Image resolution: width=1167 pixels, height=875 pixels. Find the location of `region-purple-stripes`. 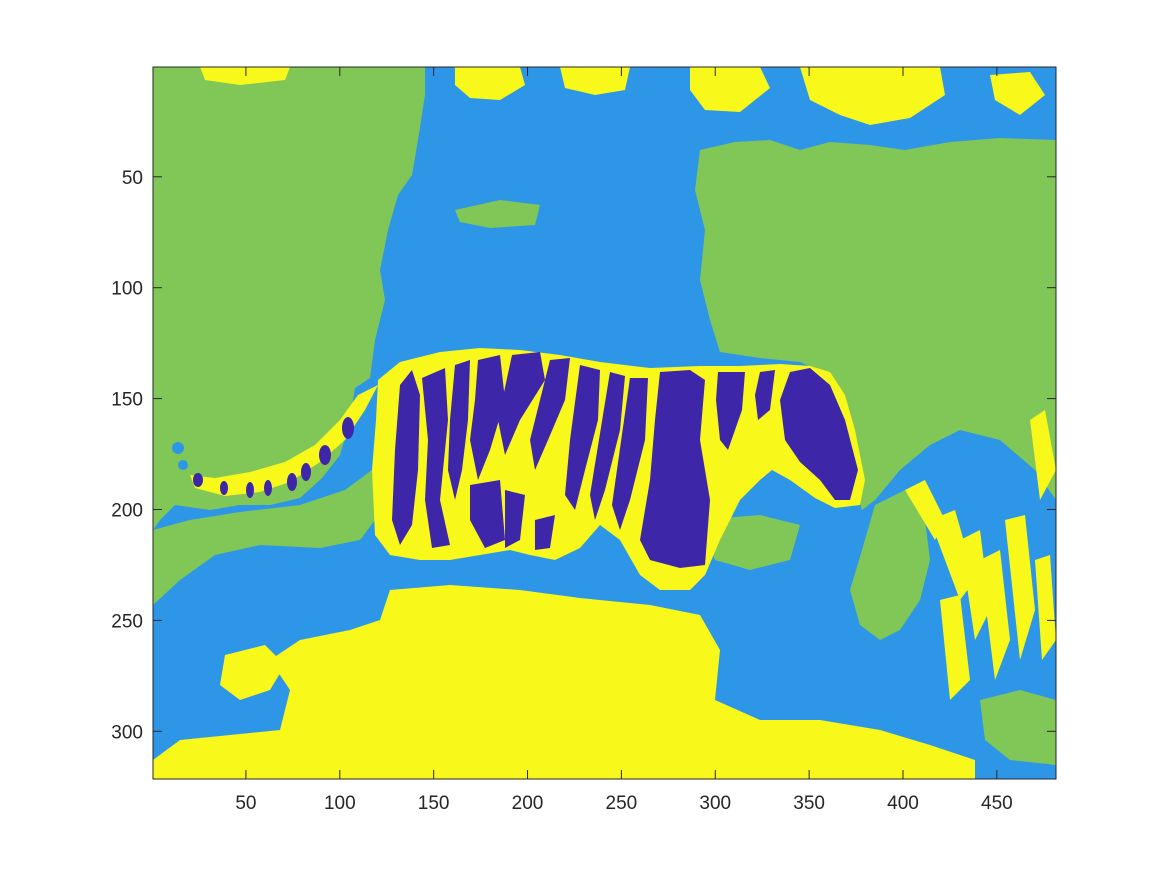

region-purple-stripes is located at coordinates (625, 460).